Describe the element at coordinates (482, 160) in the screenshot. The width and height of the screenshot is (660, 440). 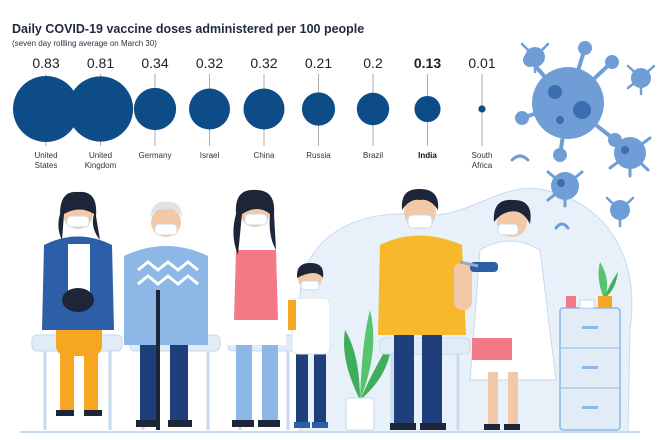
I see `category-label: South Africa` at that location.